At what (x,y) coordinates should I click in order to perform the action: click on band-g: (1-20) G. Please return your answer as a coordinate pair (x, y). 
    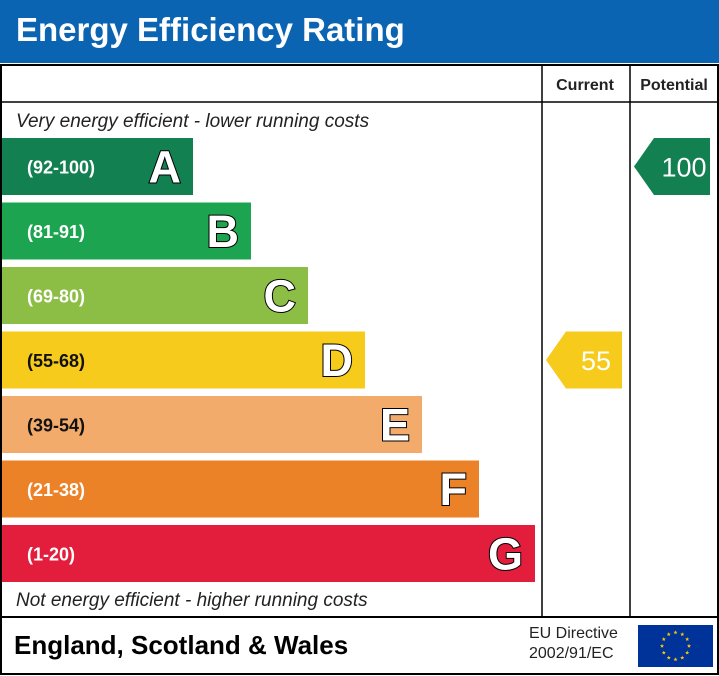
    Looking at the image, I should click on (268, 553).